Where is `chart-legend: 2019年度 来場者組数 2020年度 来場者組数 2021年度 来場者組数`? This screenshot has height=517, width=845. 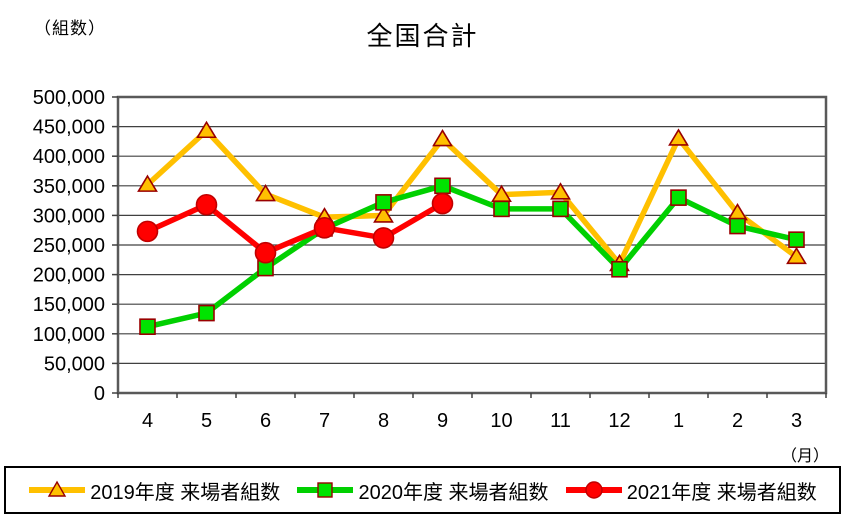
chart-legend: 2019年度 来場者組数 2020年度 来場者組数 2021年度 来場者組数 is located at coordinates (422, 490).